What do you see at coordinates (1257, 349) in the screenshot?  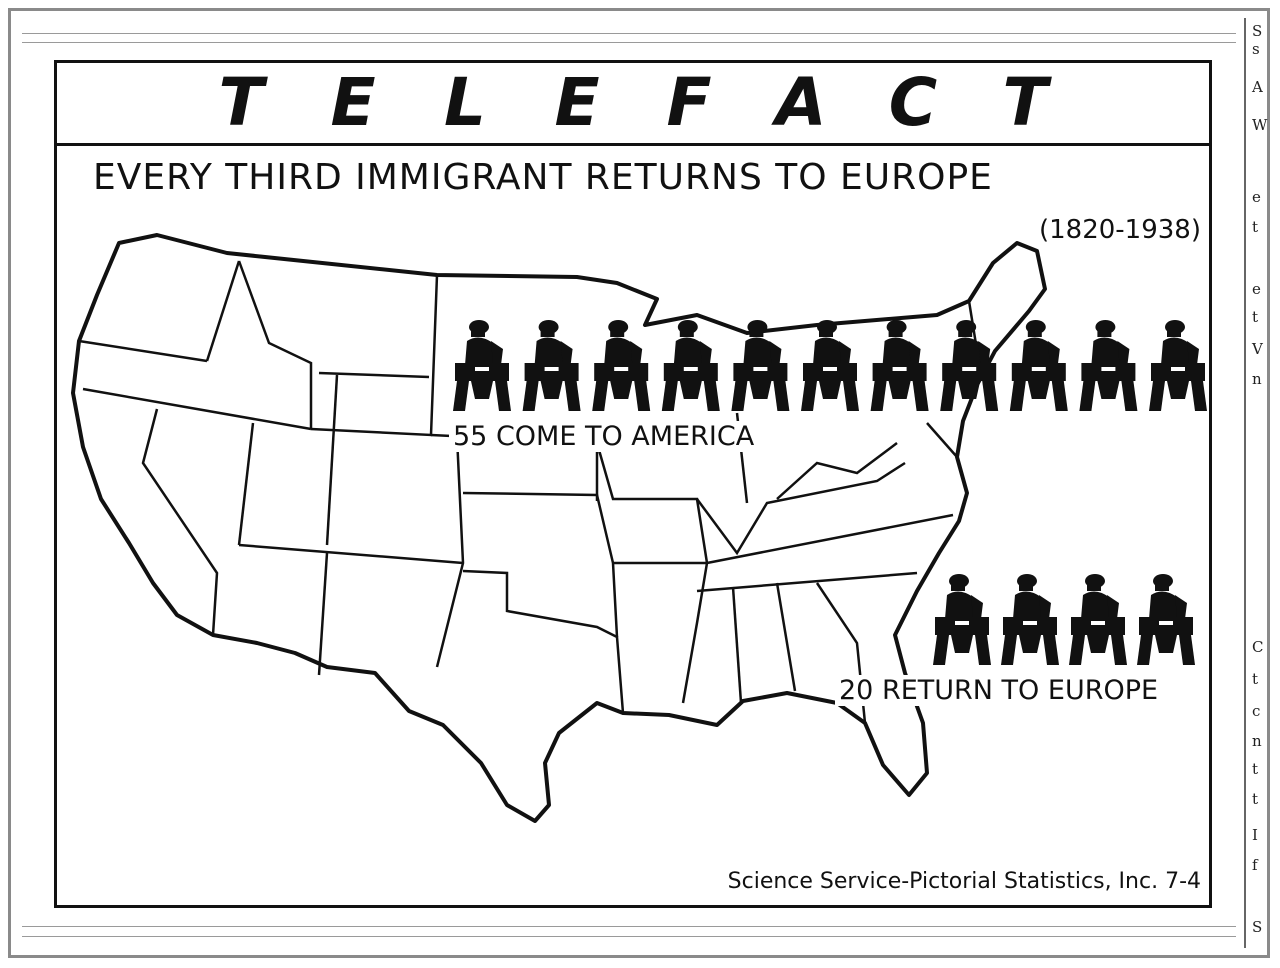 I see `adjacent-column-char: V` at bounding box center [1257, 349].